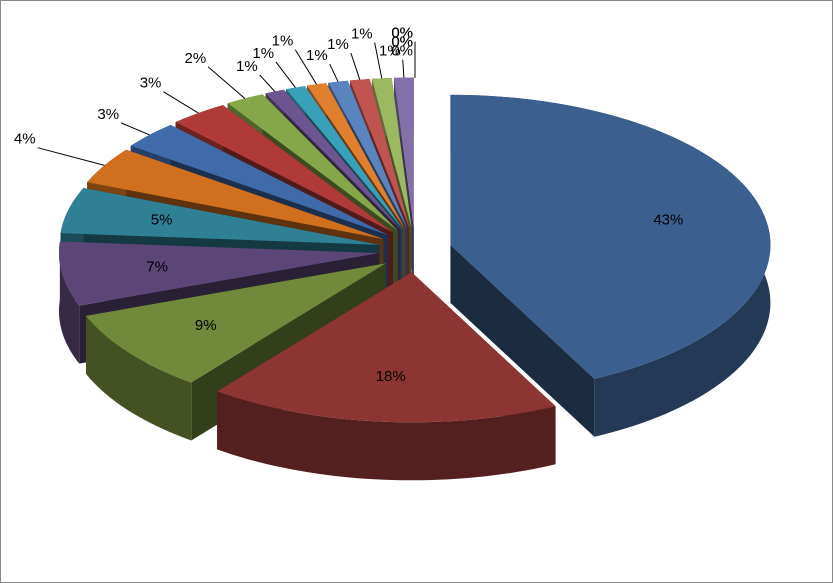 The image size is (833, 583). I want to click on data-label: 5%, so click(162, 220).